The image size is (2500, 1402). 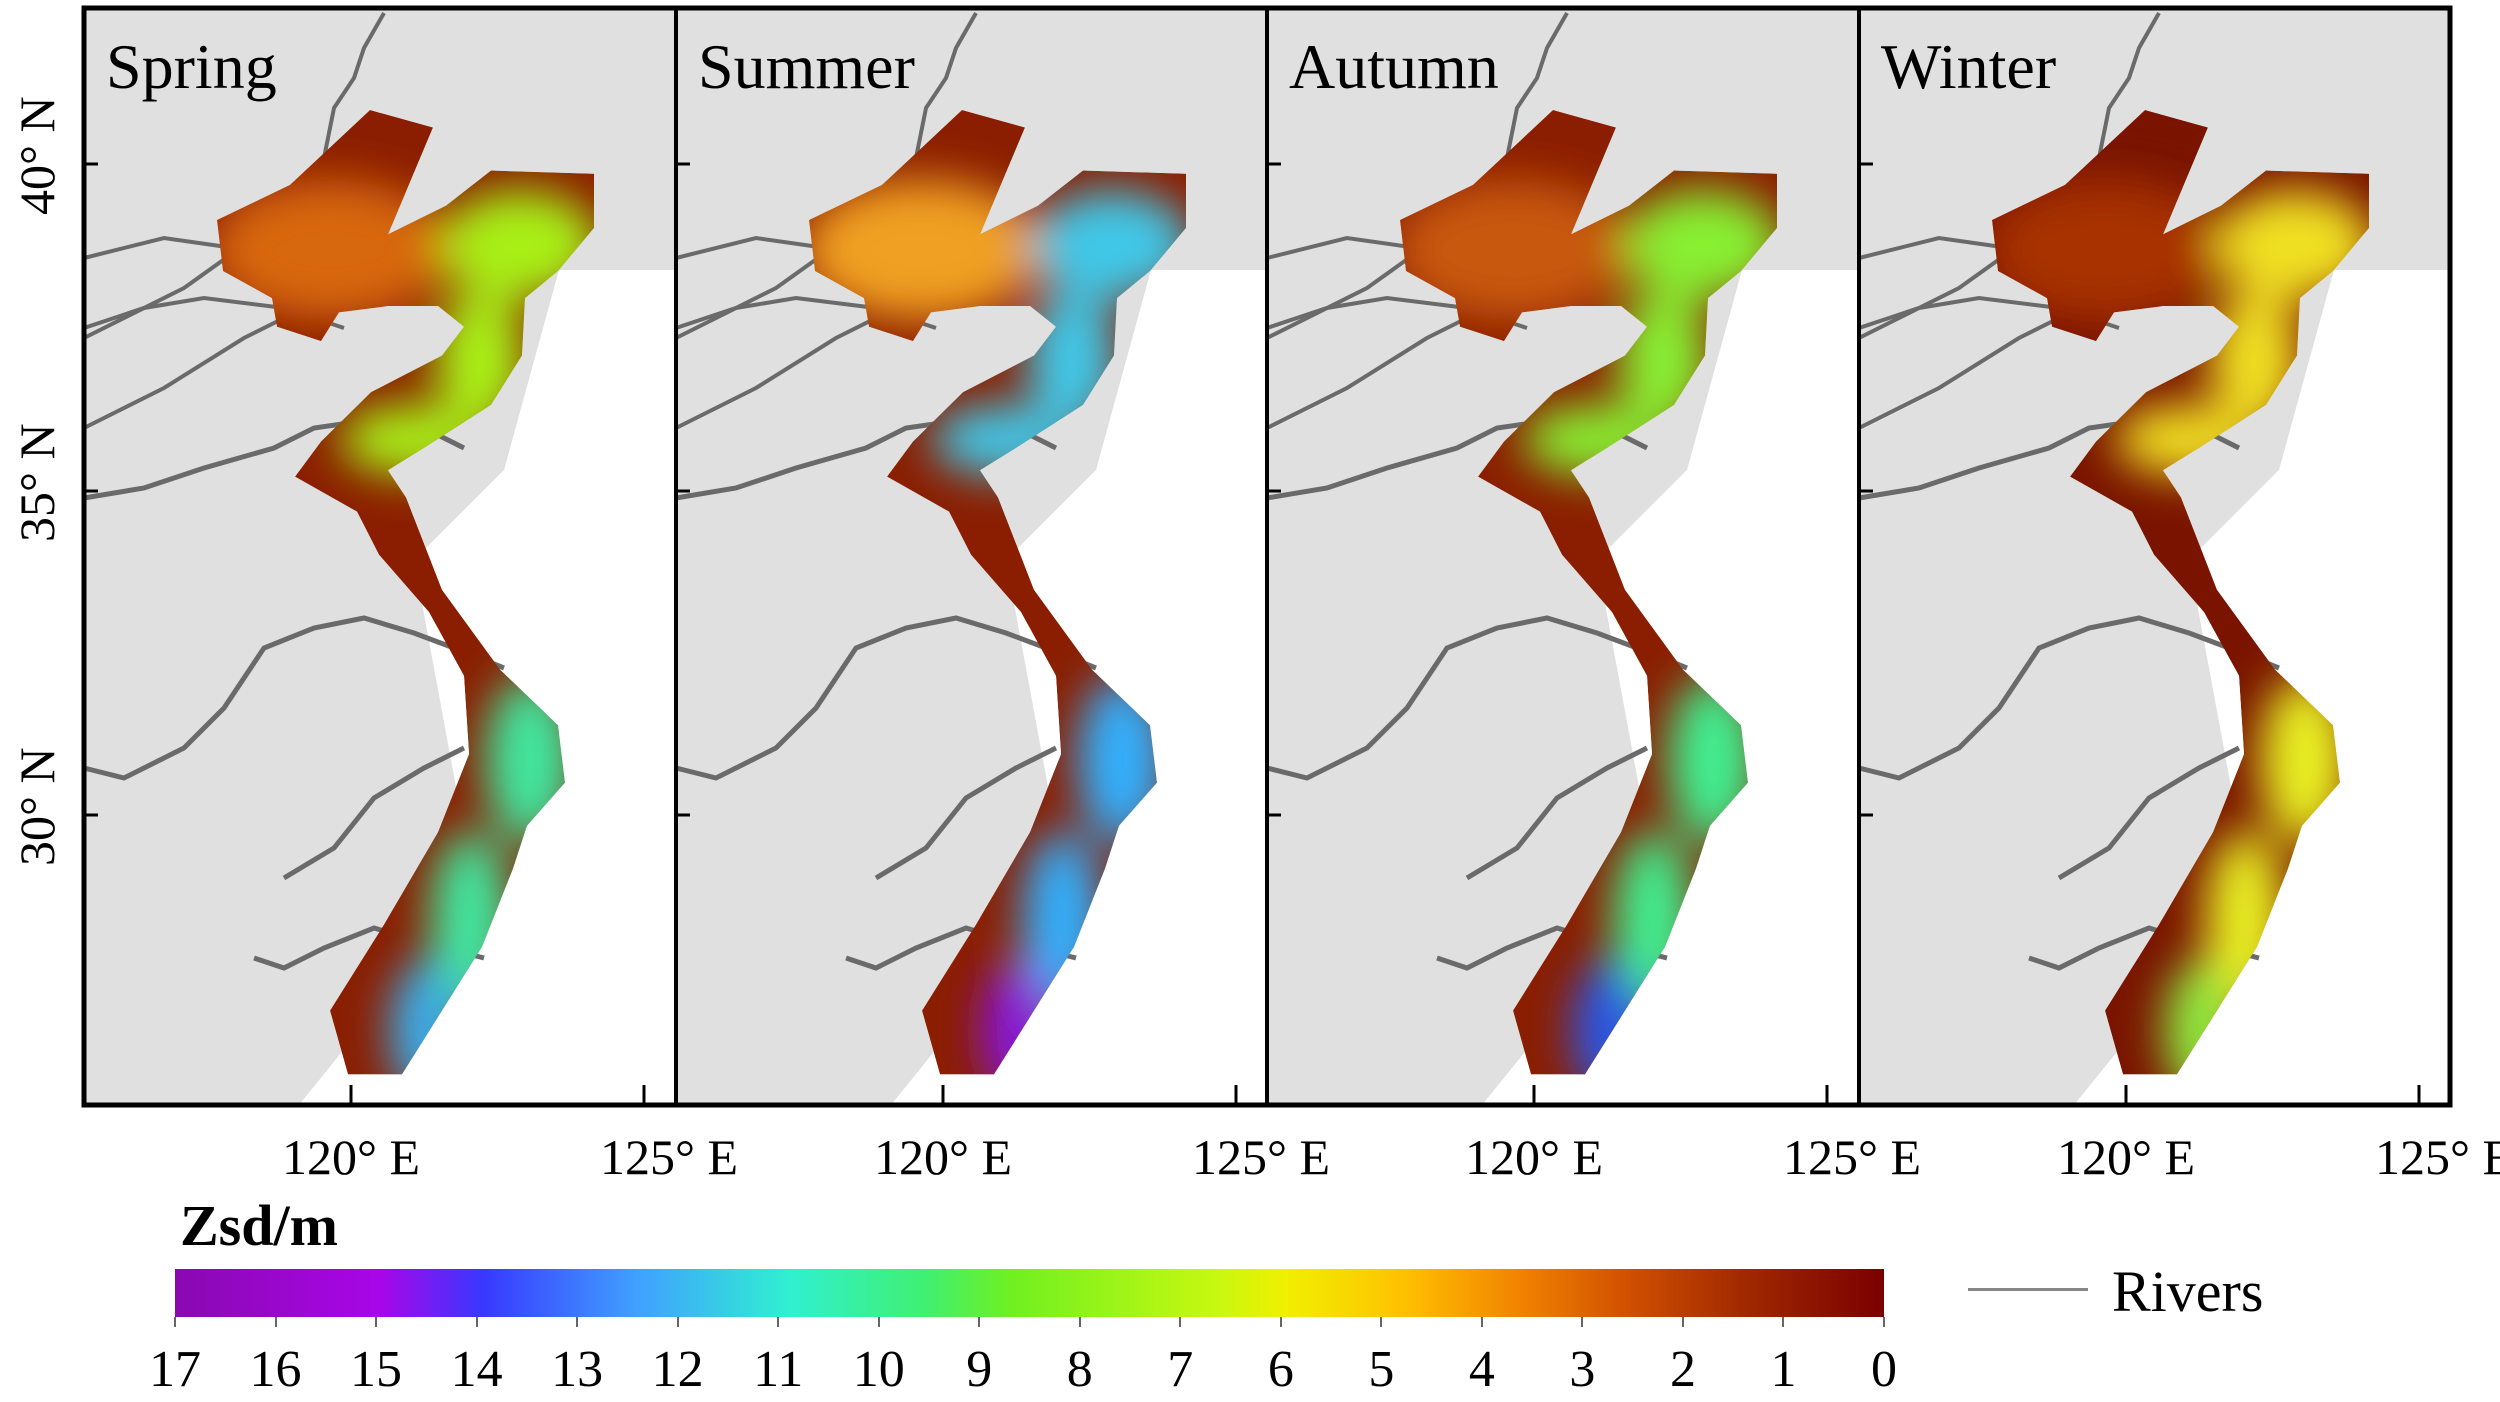 I want to click on season-label-autumn: Autumn, so click(x=1394, y=66).